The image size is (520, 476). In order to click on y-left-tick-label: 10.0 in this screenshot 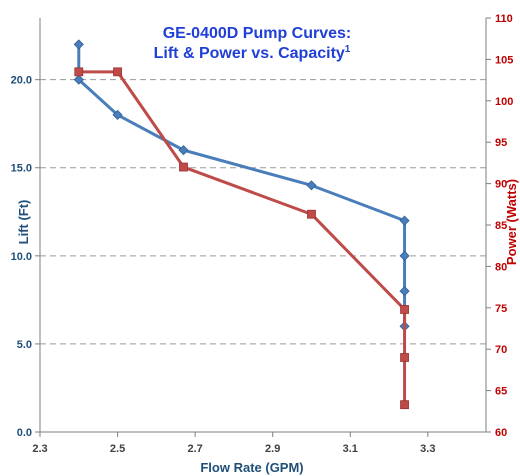, I will do `click(21, 257)`.